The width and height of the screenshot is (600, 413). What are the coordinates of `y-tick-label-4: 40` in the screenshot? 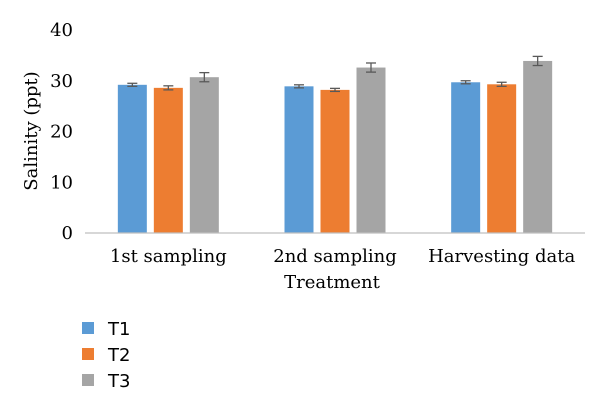 It's located at (61, 30).